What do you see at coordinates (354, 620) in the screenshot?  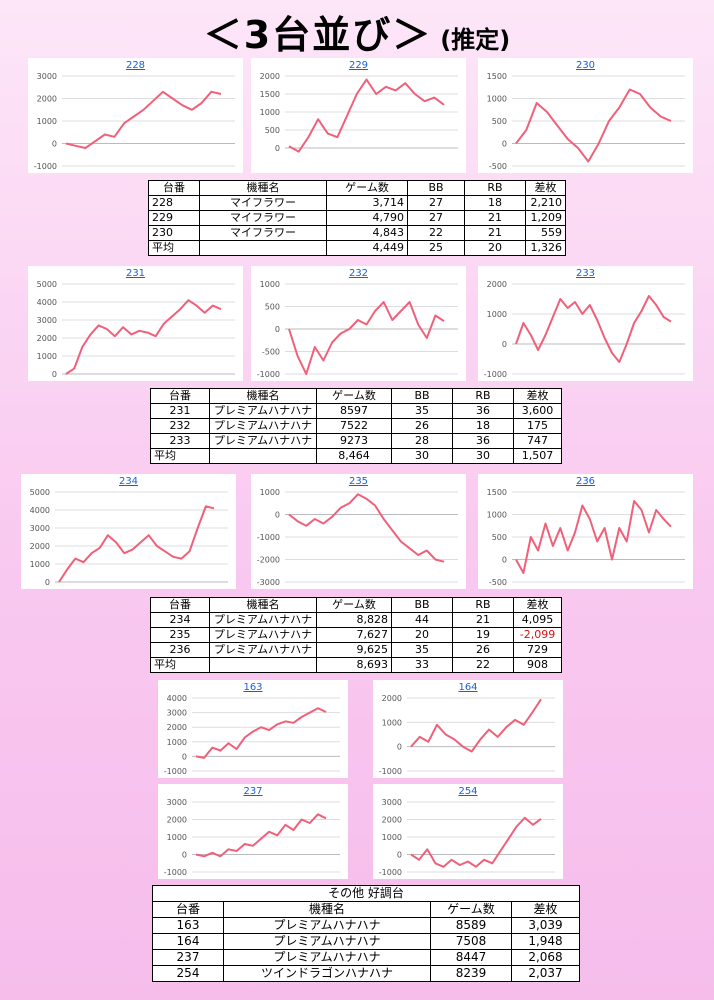 I see `cell-games: 8,828` at bounding box center [354, 620].